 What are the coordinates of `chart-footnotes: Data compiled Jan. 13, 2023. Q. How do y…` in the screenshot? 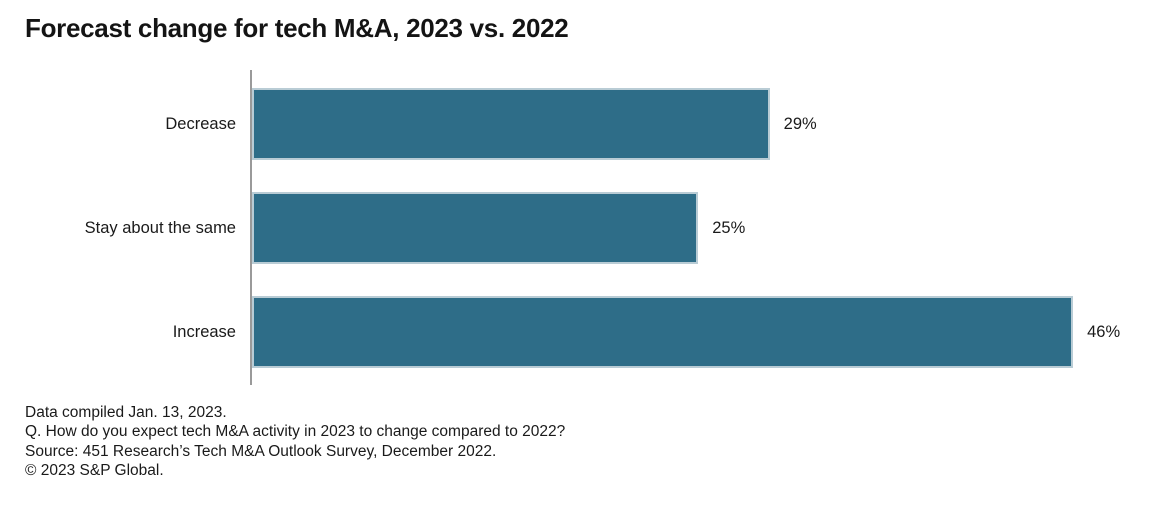 It's located at (295, 442).